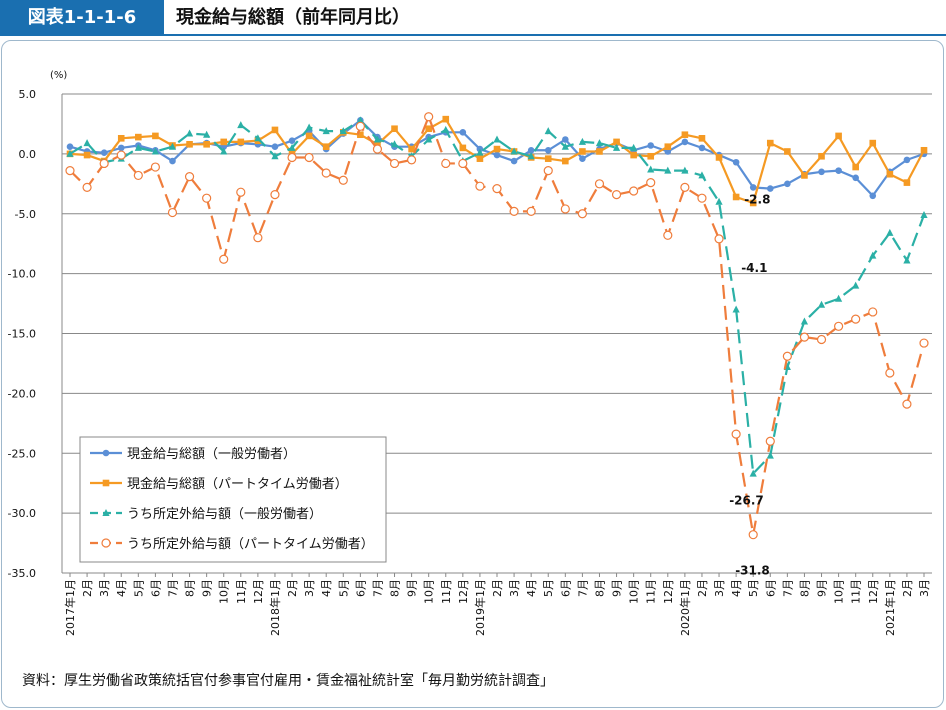 Image resolution: width=946 pixels, height=710 pixels. I want to click on x-tick-label: 7月, so click(172, 588).